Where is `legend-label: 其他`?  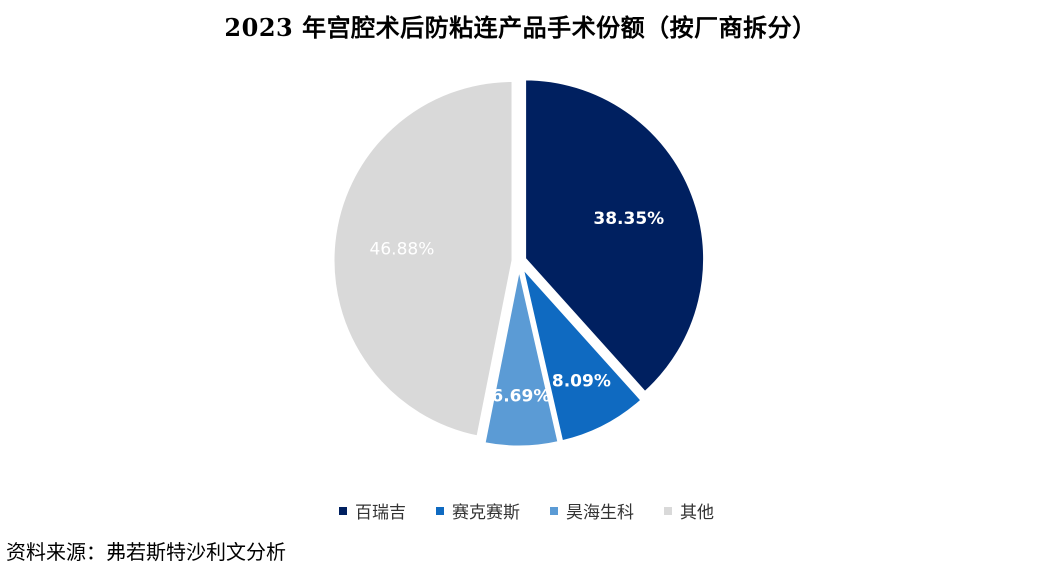
legend-label: 其他 is located at coordinates (697, 513).